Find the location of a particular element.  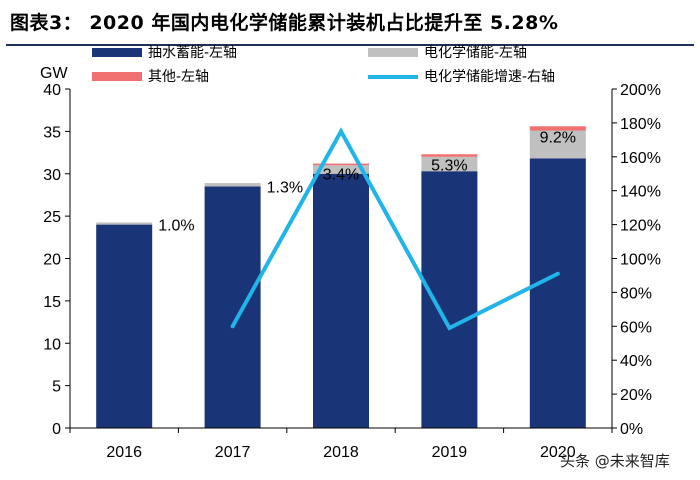

right-tick-label-2: 40% is located at coordinates (636, 361).